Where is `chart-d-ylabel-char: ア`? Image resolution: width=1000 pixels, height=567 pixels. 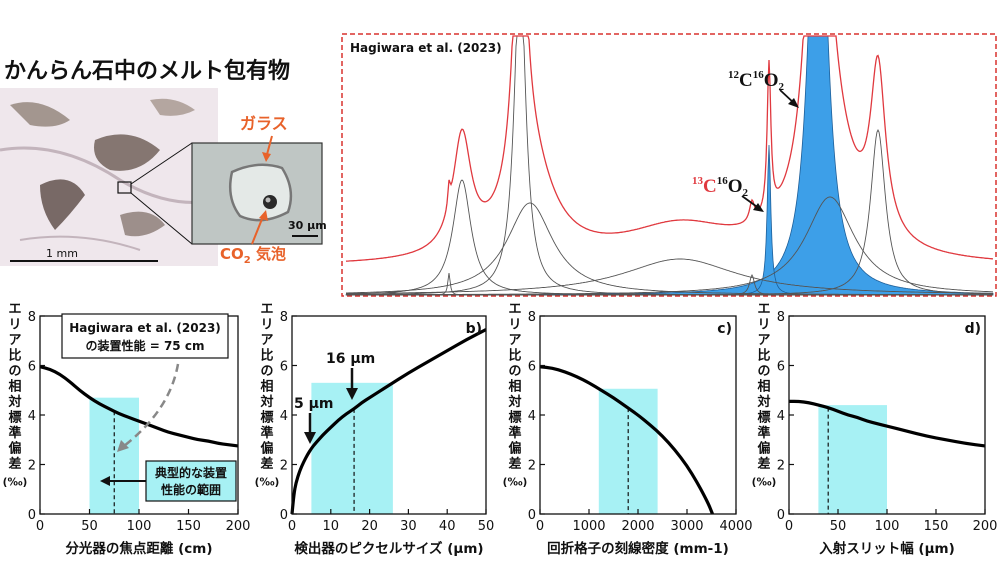 chart-d-ylabel-char: ア is located at coordinates (763, 340).